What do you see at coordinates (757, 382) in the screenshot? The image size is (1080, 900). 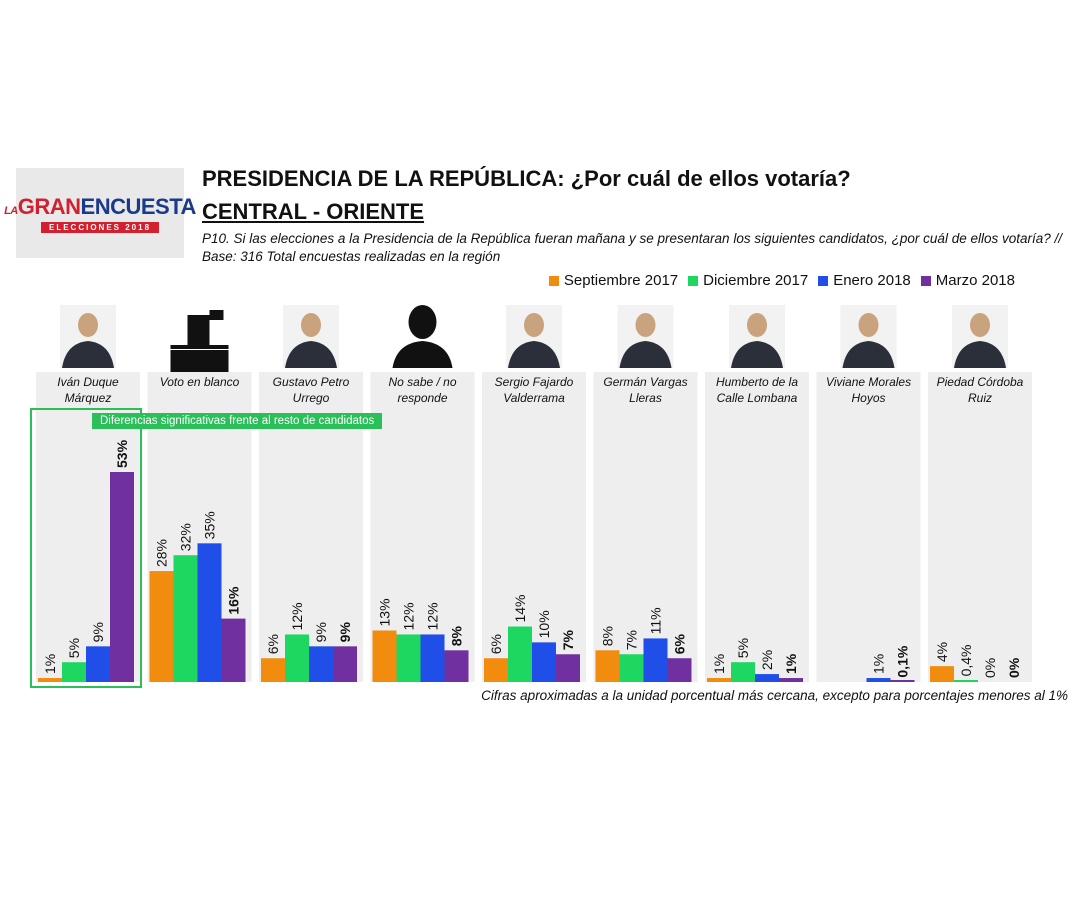 I see `category-label: Humberto de la` at bounding box center [757, 382].